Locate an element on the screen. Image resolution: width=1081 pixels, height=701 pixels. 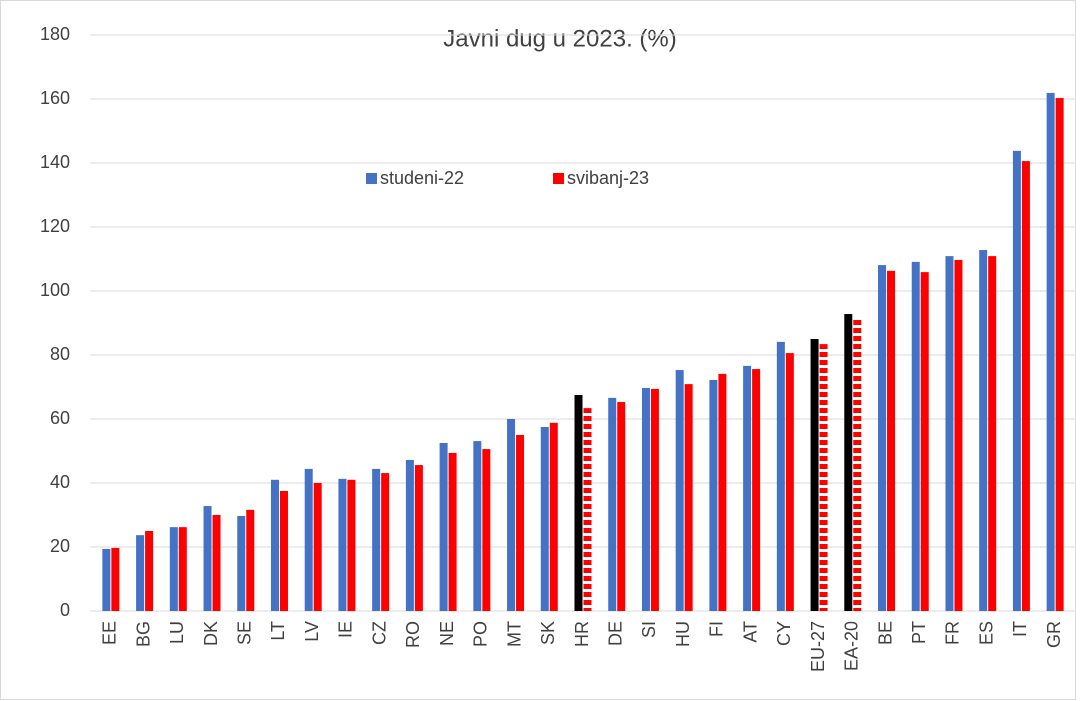
x-tick-label: MT is located at coordinates (514, 634).